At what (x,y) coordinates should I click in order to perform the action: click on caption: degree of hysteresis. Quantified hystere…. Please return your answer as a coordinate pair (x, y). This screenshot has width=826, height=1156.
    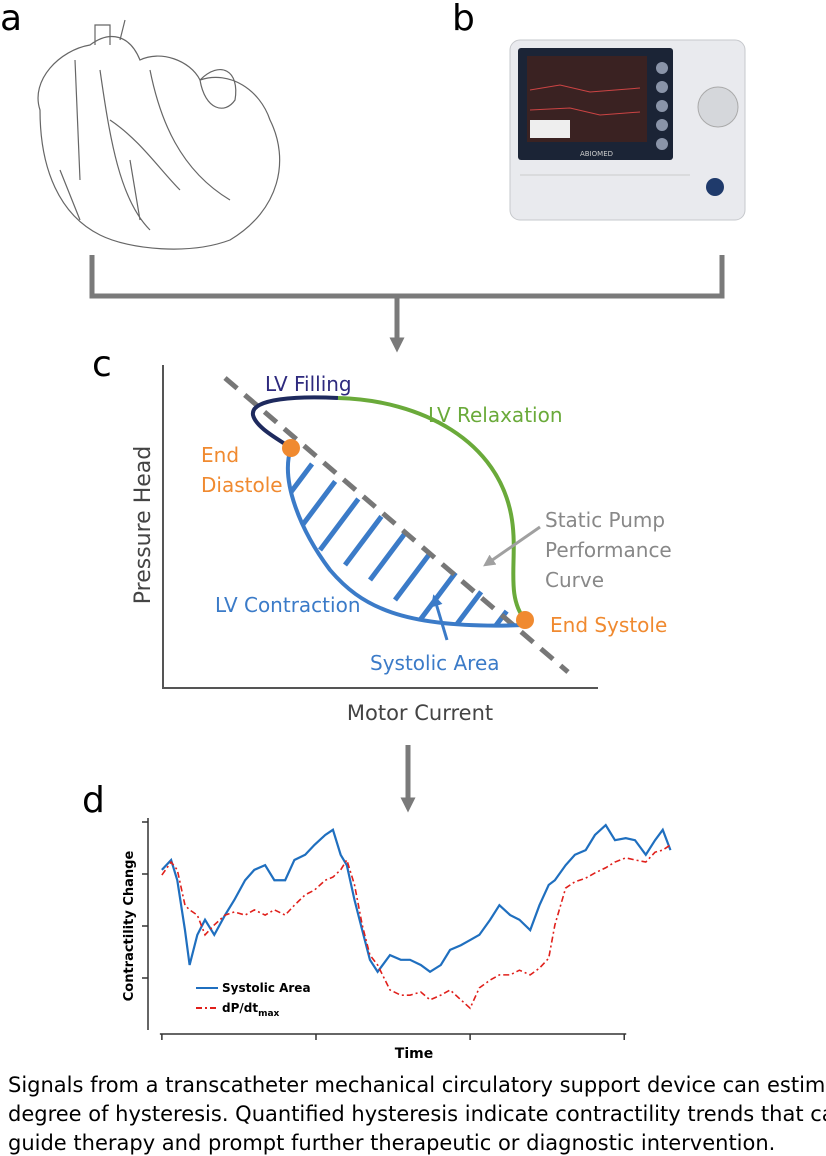
    Looking at the image, I should click on (417, 1114).